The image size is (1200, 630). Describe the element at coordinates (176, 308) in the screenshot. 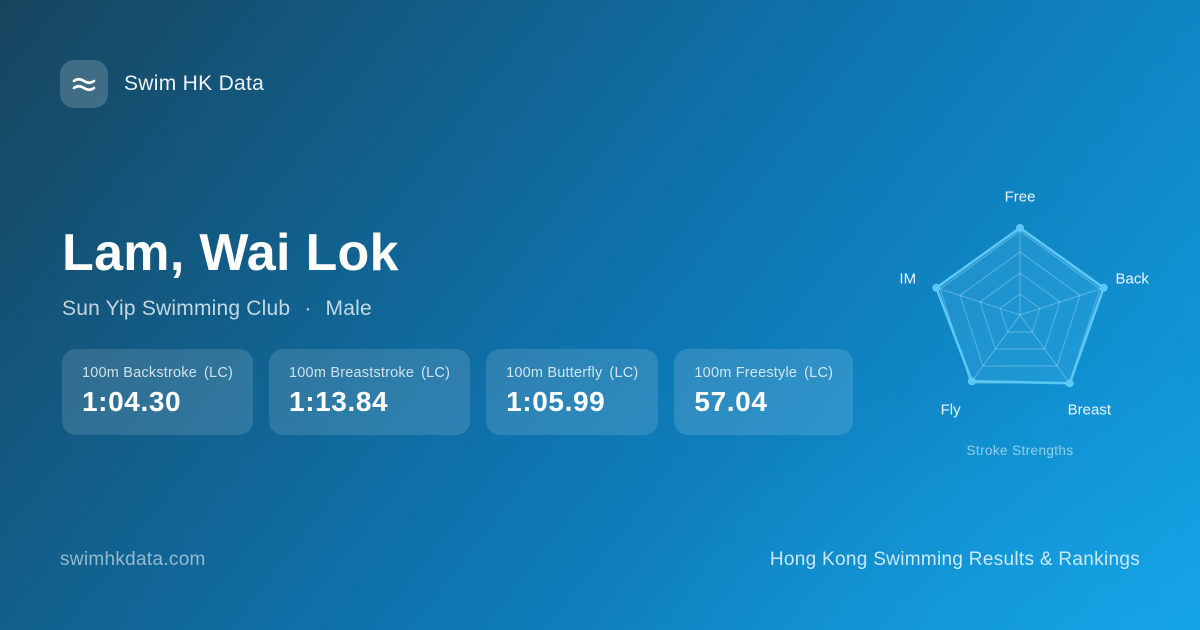

I see `athlete-club: Sun Yip Swimming Club` at that location.